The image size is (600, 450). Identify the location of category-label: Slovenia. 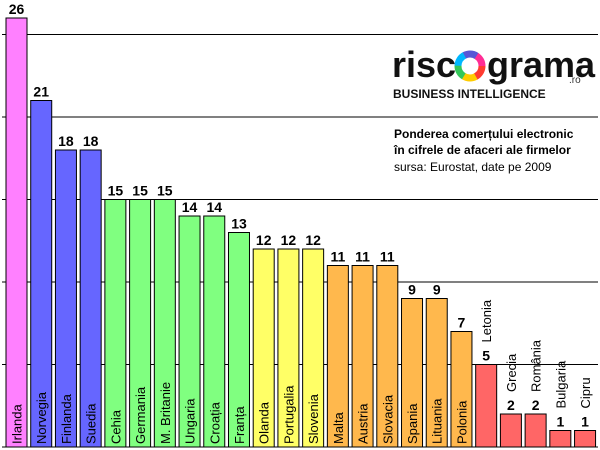
(313, 418).